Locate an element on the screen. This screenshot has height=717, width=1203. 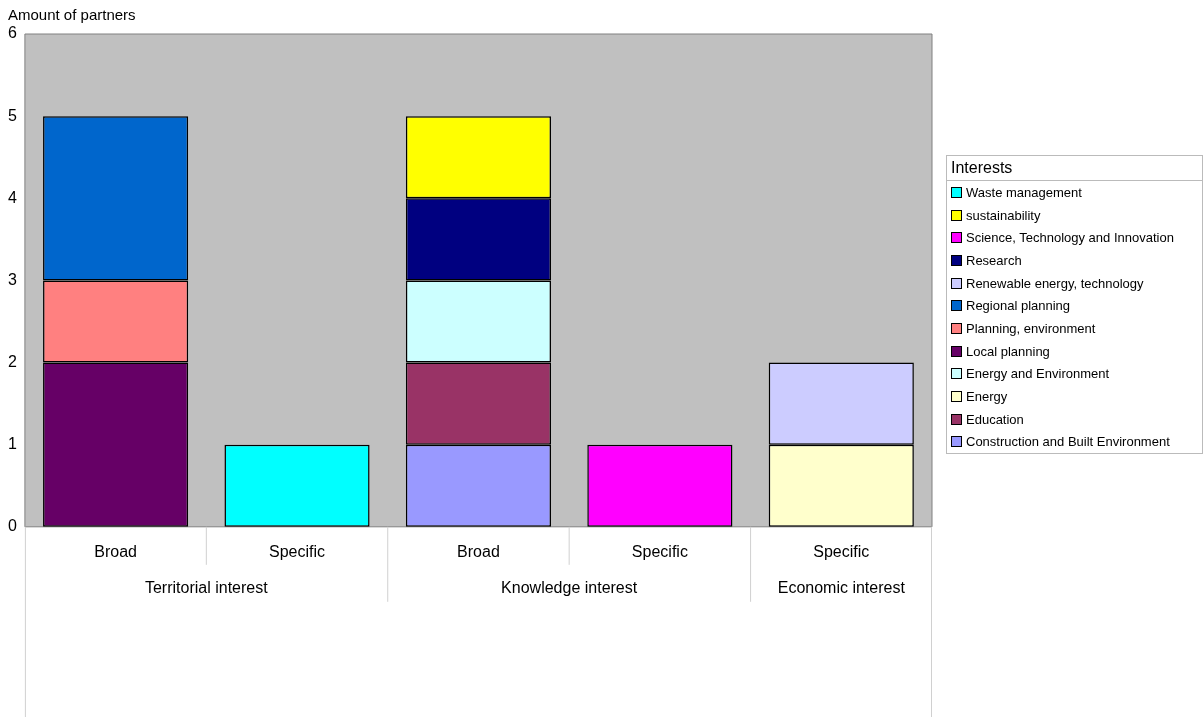
y-axis-title: Amount of partners is located at coordinates (72, 14).